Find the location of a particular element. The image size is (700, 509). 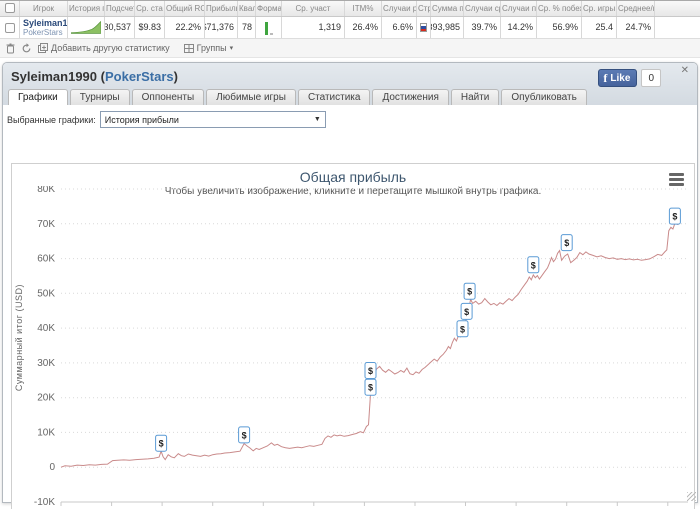

resize-grip is located at coordinates (691, 496).